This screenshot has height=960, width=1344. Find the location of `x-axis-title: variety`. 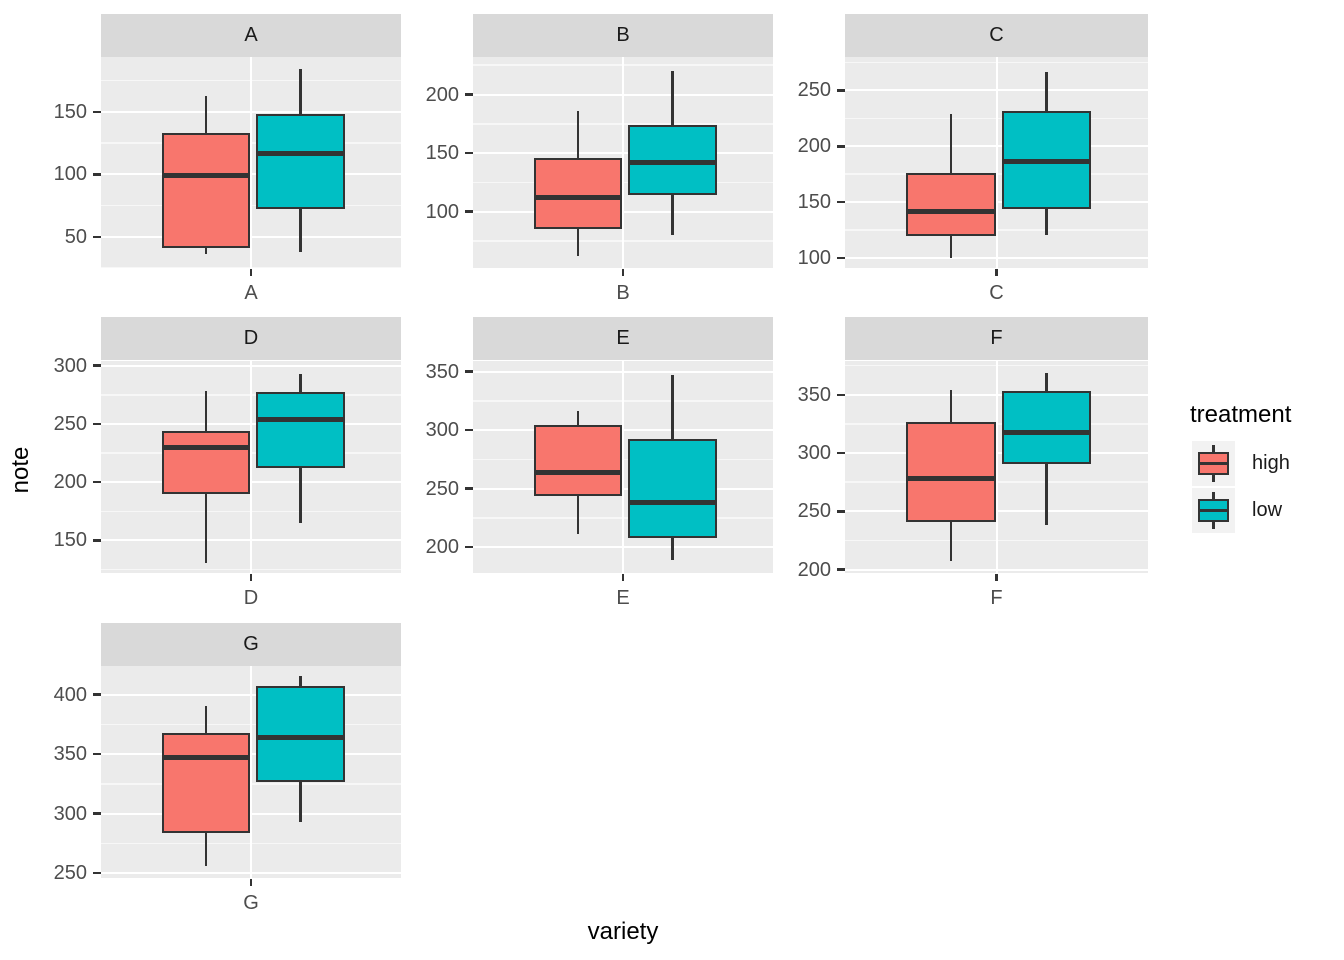

x-axis-title: variety is located at coordinates (623, 931).